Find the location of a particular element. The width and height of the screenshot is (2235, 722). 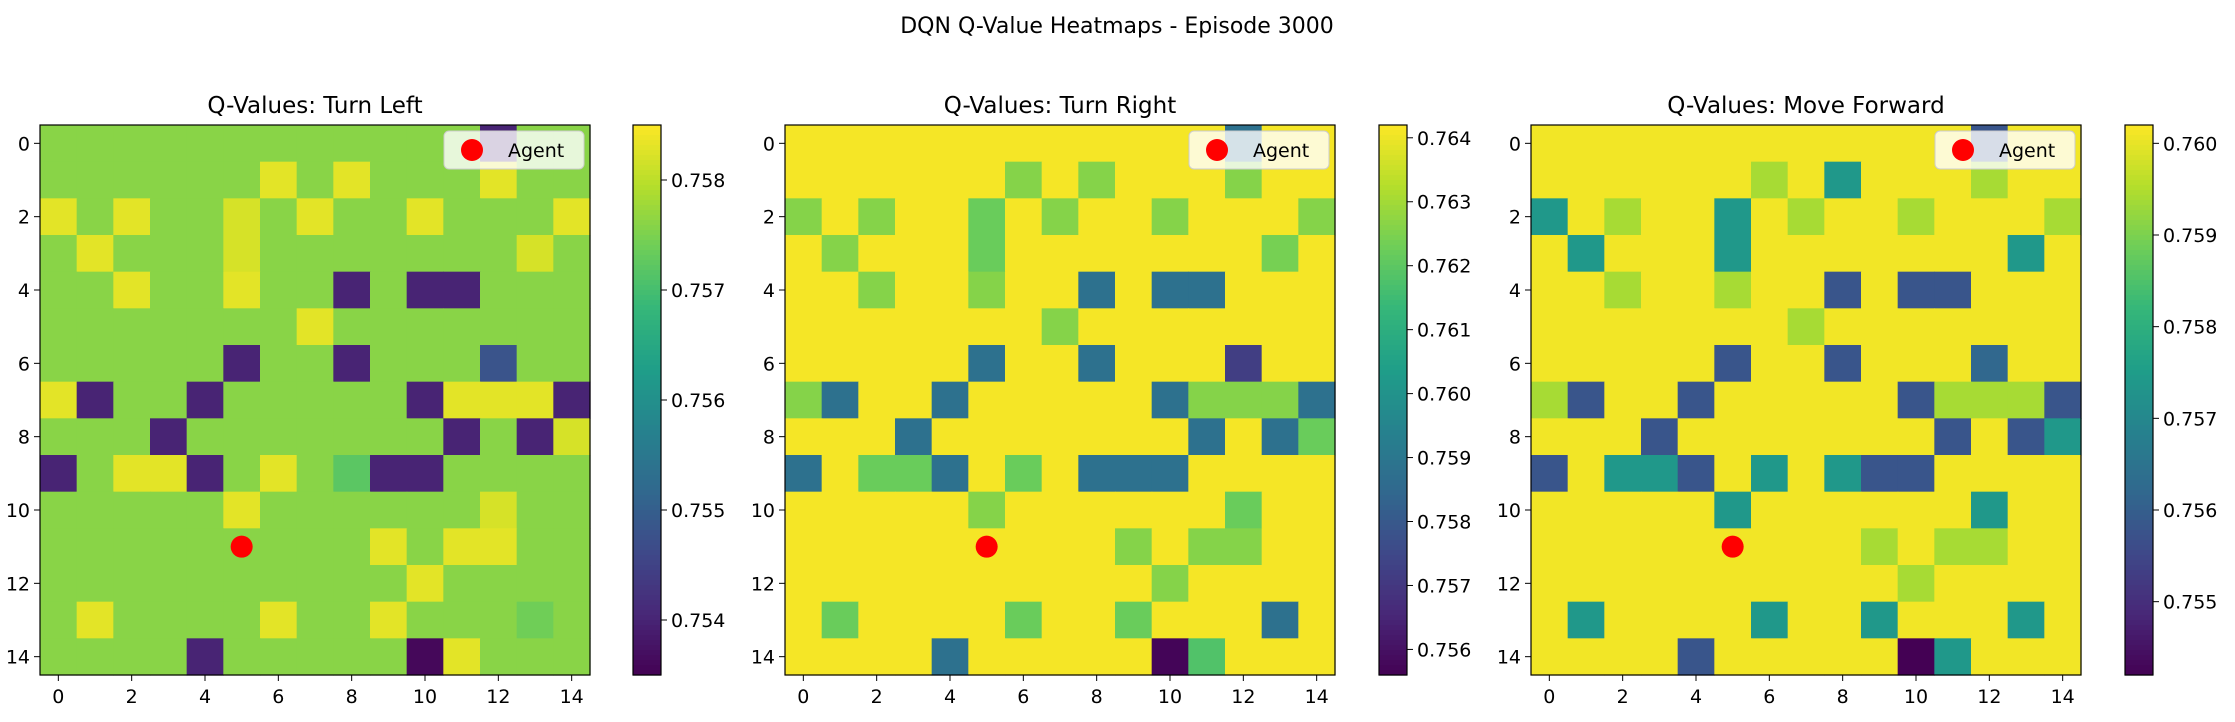

x-tick-label: 0 is located at coordinates (1549, 697).